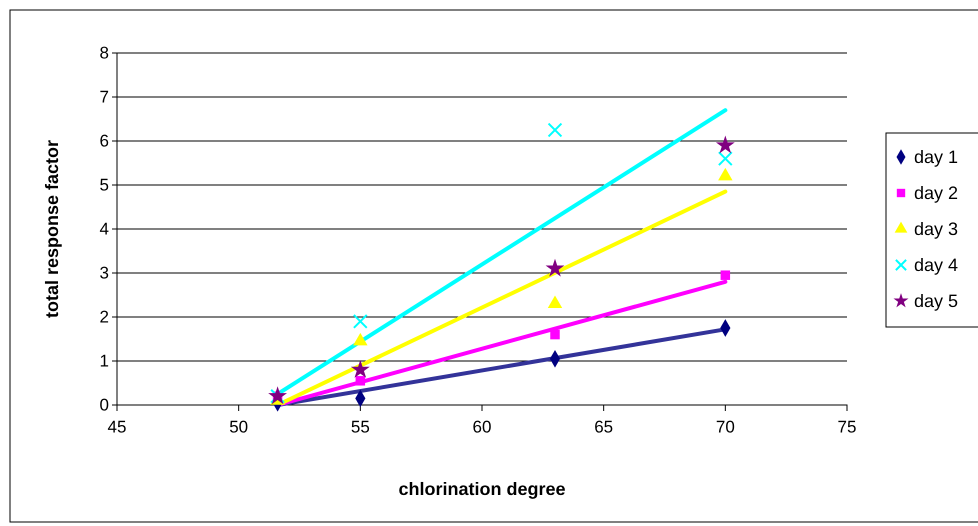 The height and width of the screenshot is (526, 978). What do you see at coordinates (482, 427) in the screenshot?
I see `x-tick-label: 60` at bounding box center [482, 427].